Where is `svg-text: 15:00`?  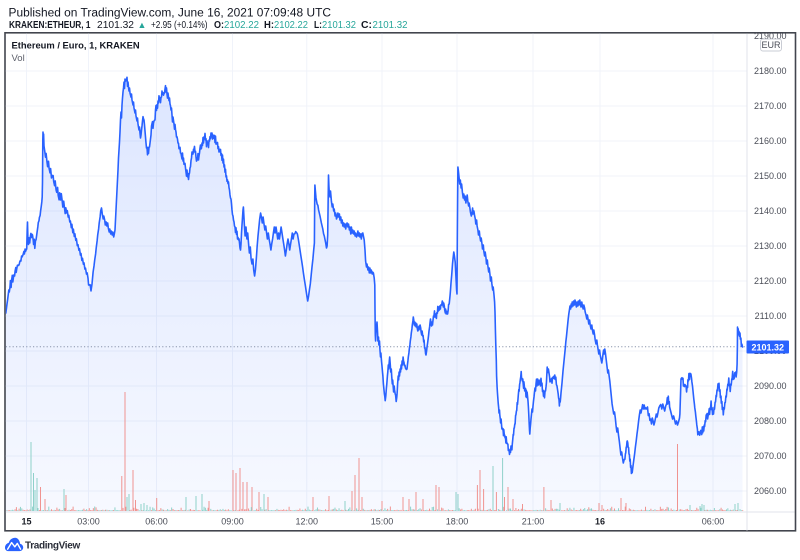 svg-text: 15:00 is located at coordinates (382, 522).